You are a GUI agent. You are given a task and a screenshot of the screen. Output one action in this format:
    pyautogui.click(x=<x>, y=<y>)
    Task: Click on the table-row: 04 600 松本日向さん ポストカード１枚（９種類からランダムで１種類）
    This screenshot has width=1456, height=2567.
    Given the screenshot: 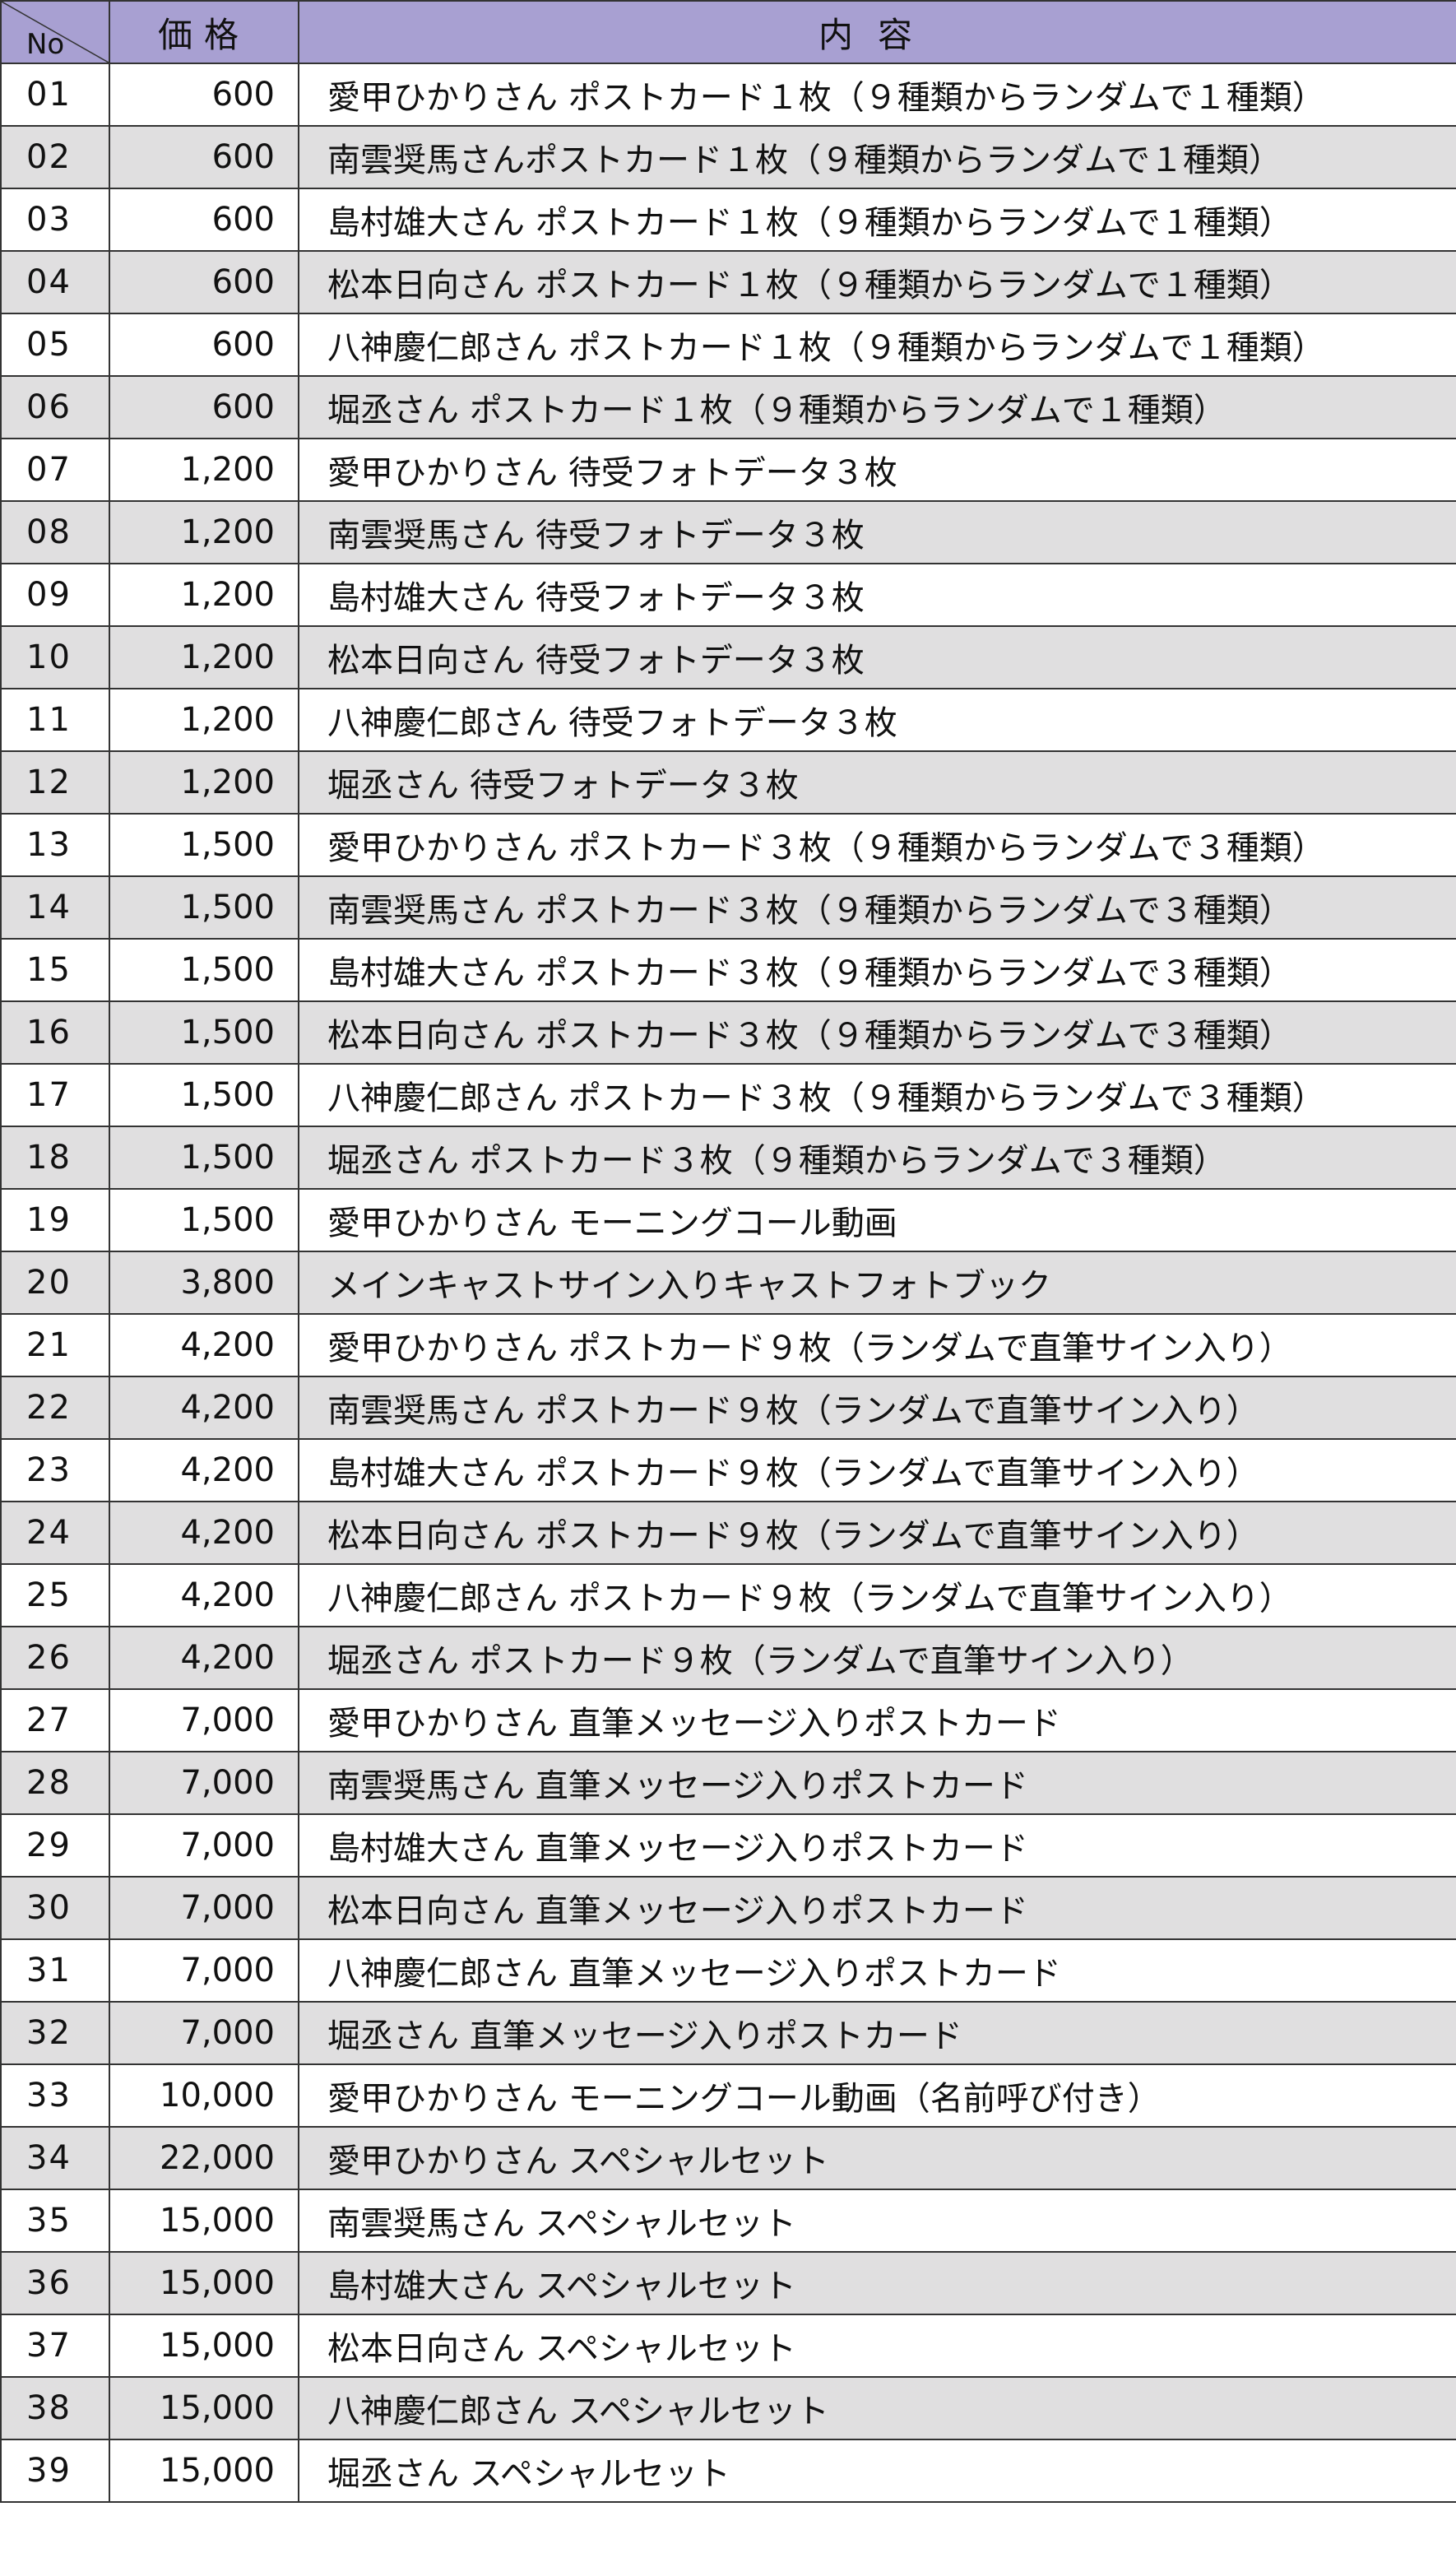 What is the action you would take?
    pyautogui.click(x=728, y=282)
    